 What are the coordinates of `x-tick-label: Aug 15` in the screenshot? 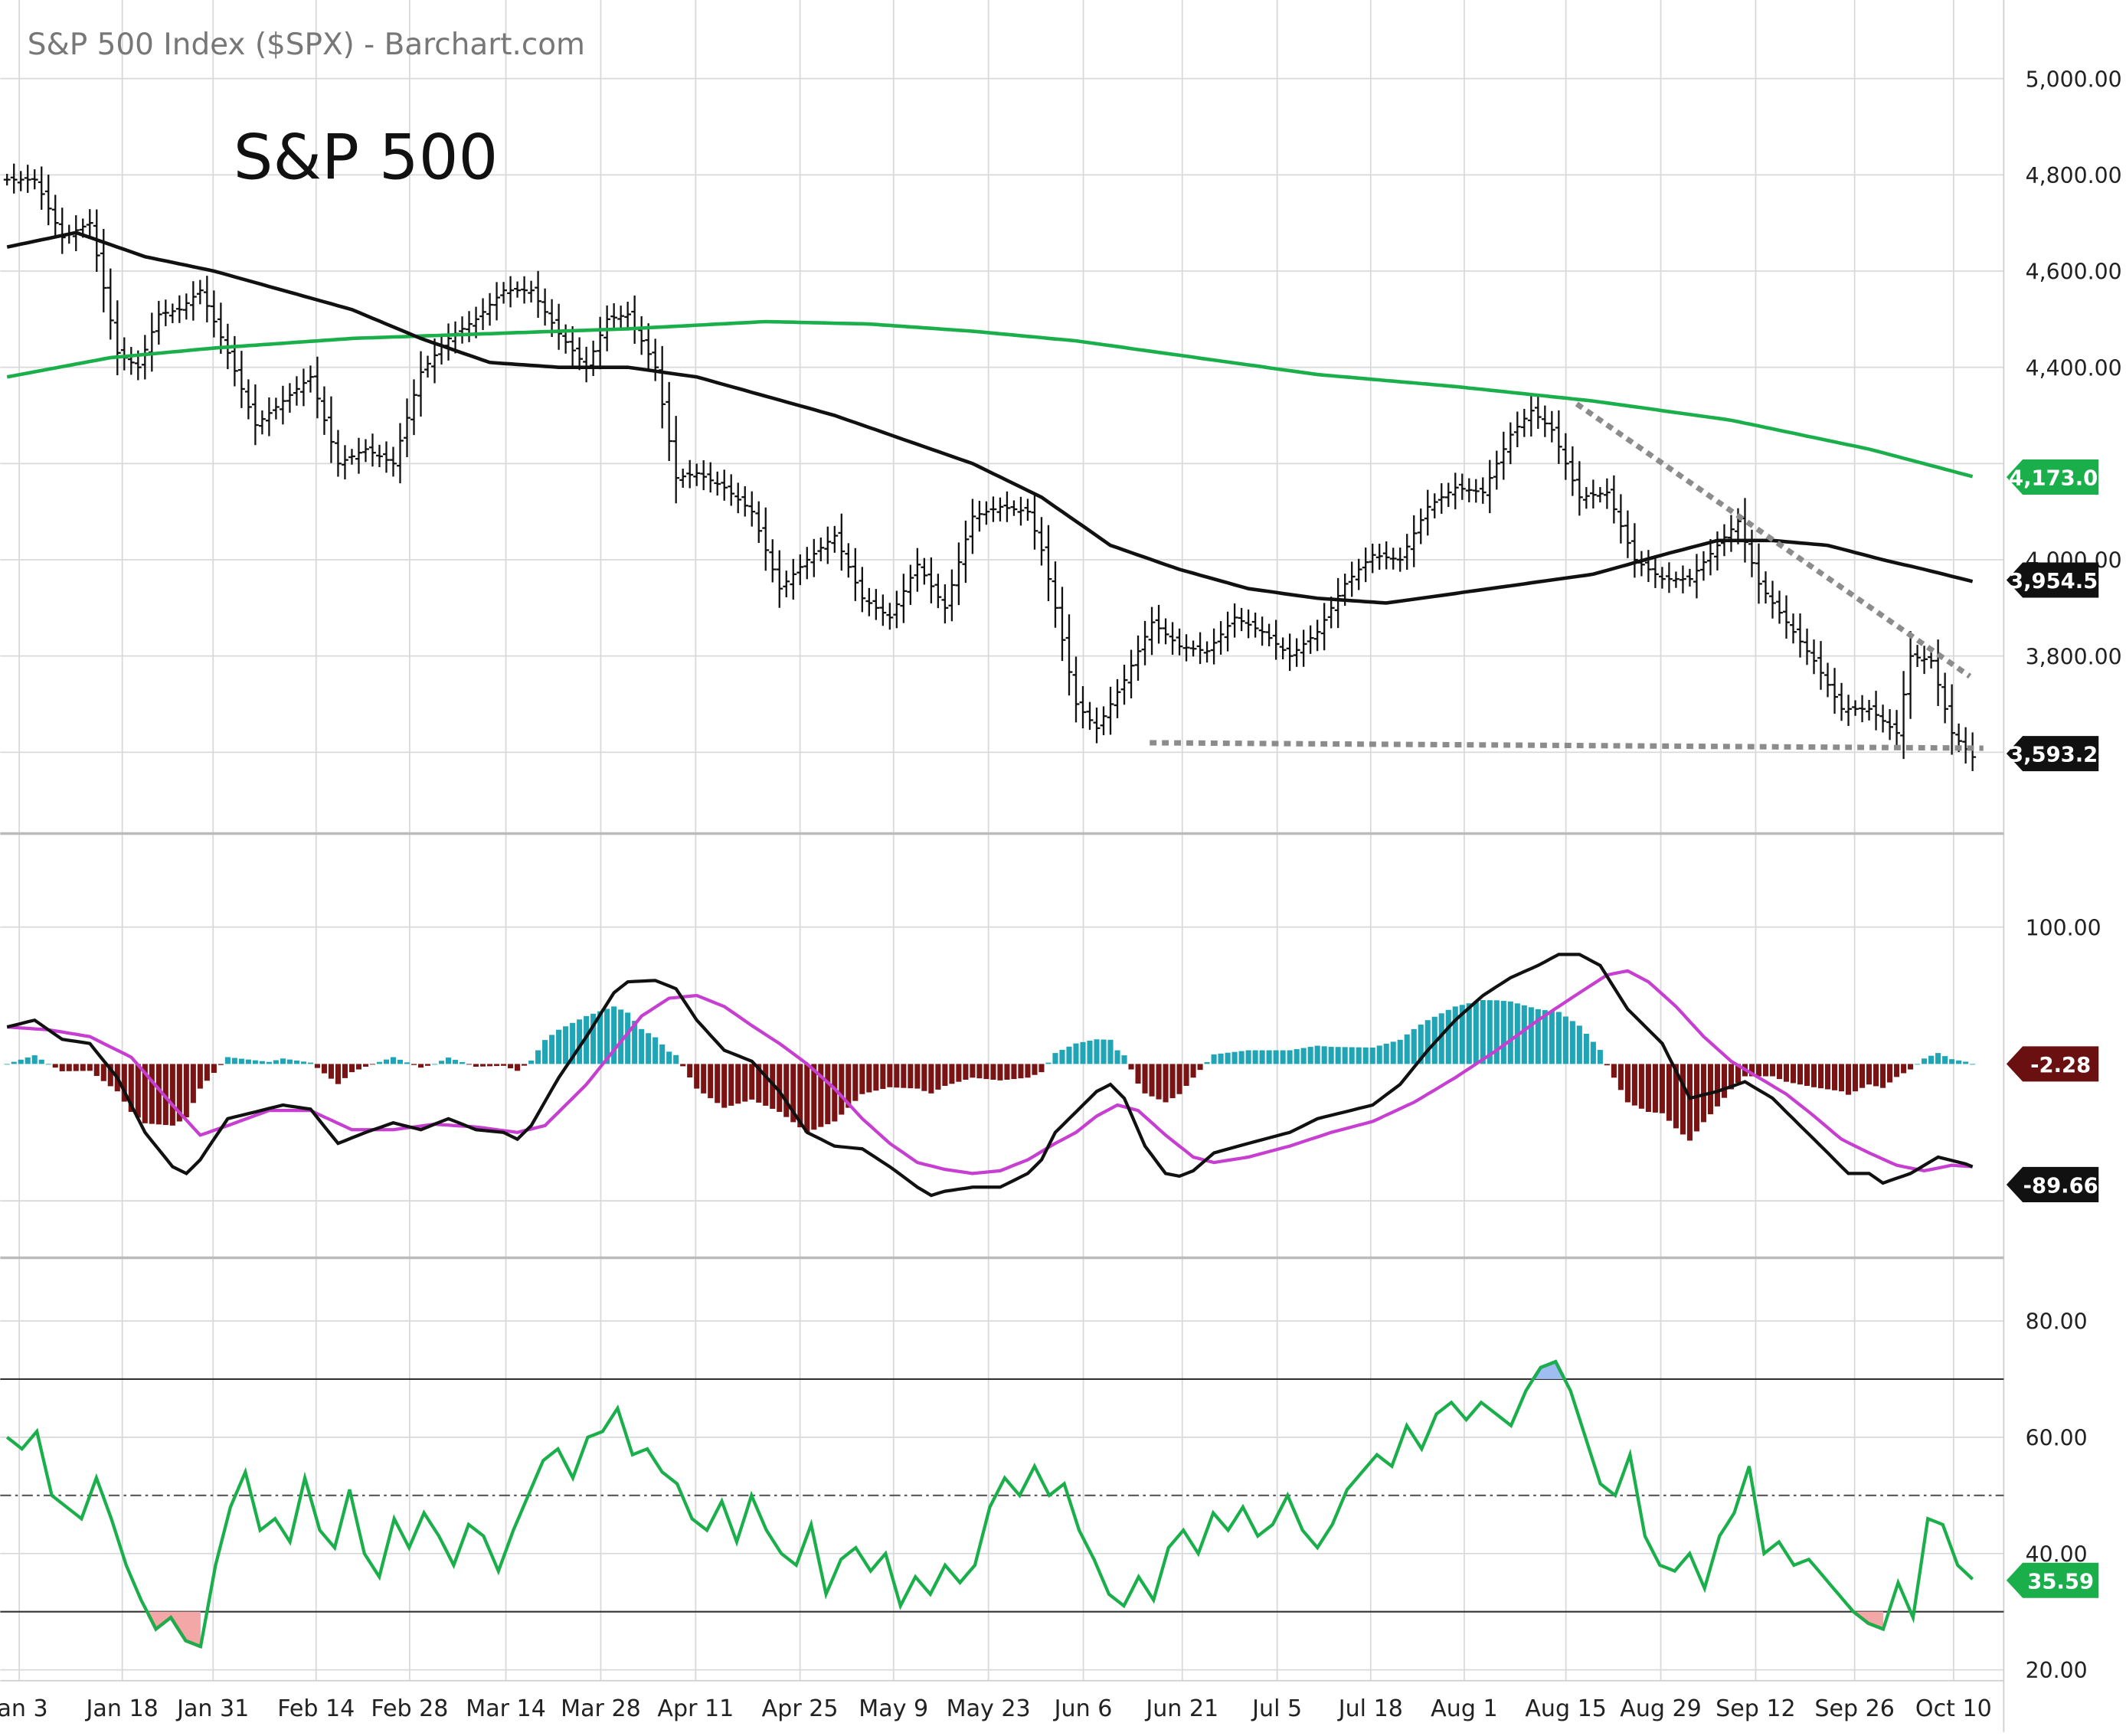 It's located at (1566, 1708).